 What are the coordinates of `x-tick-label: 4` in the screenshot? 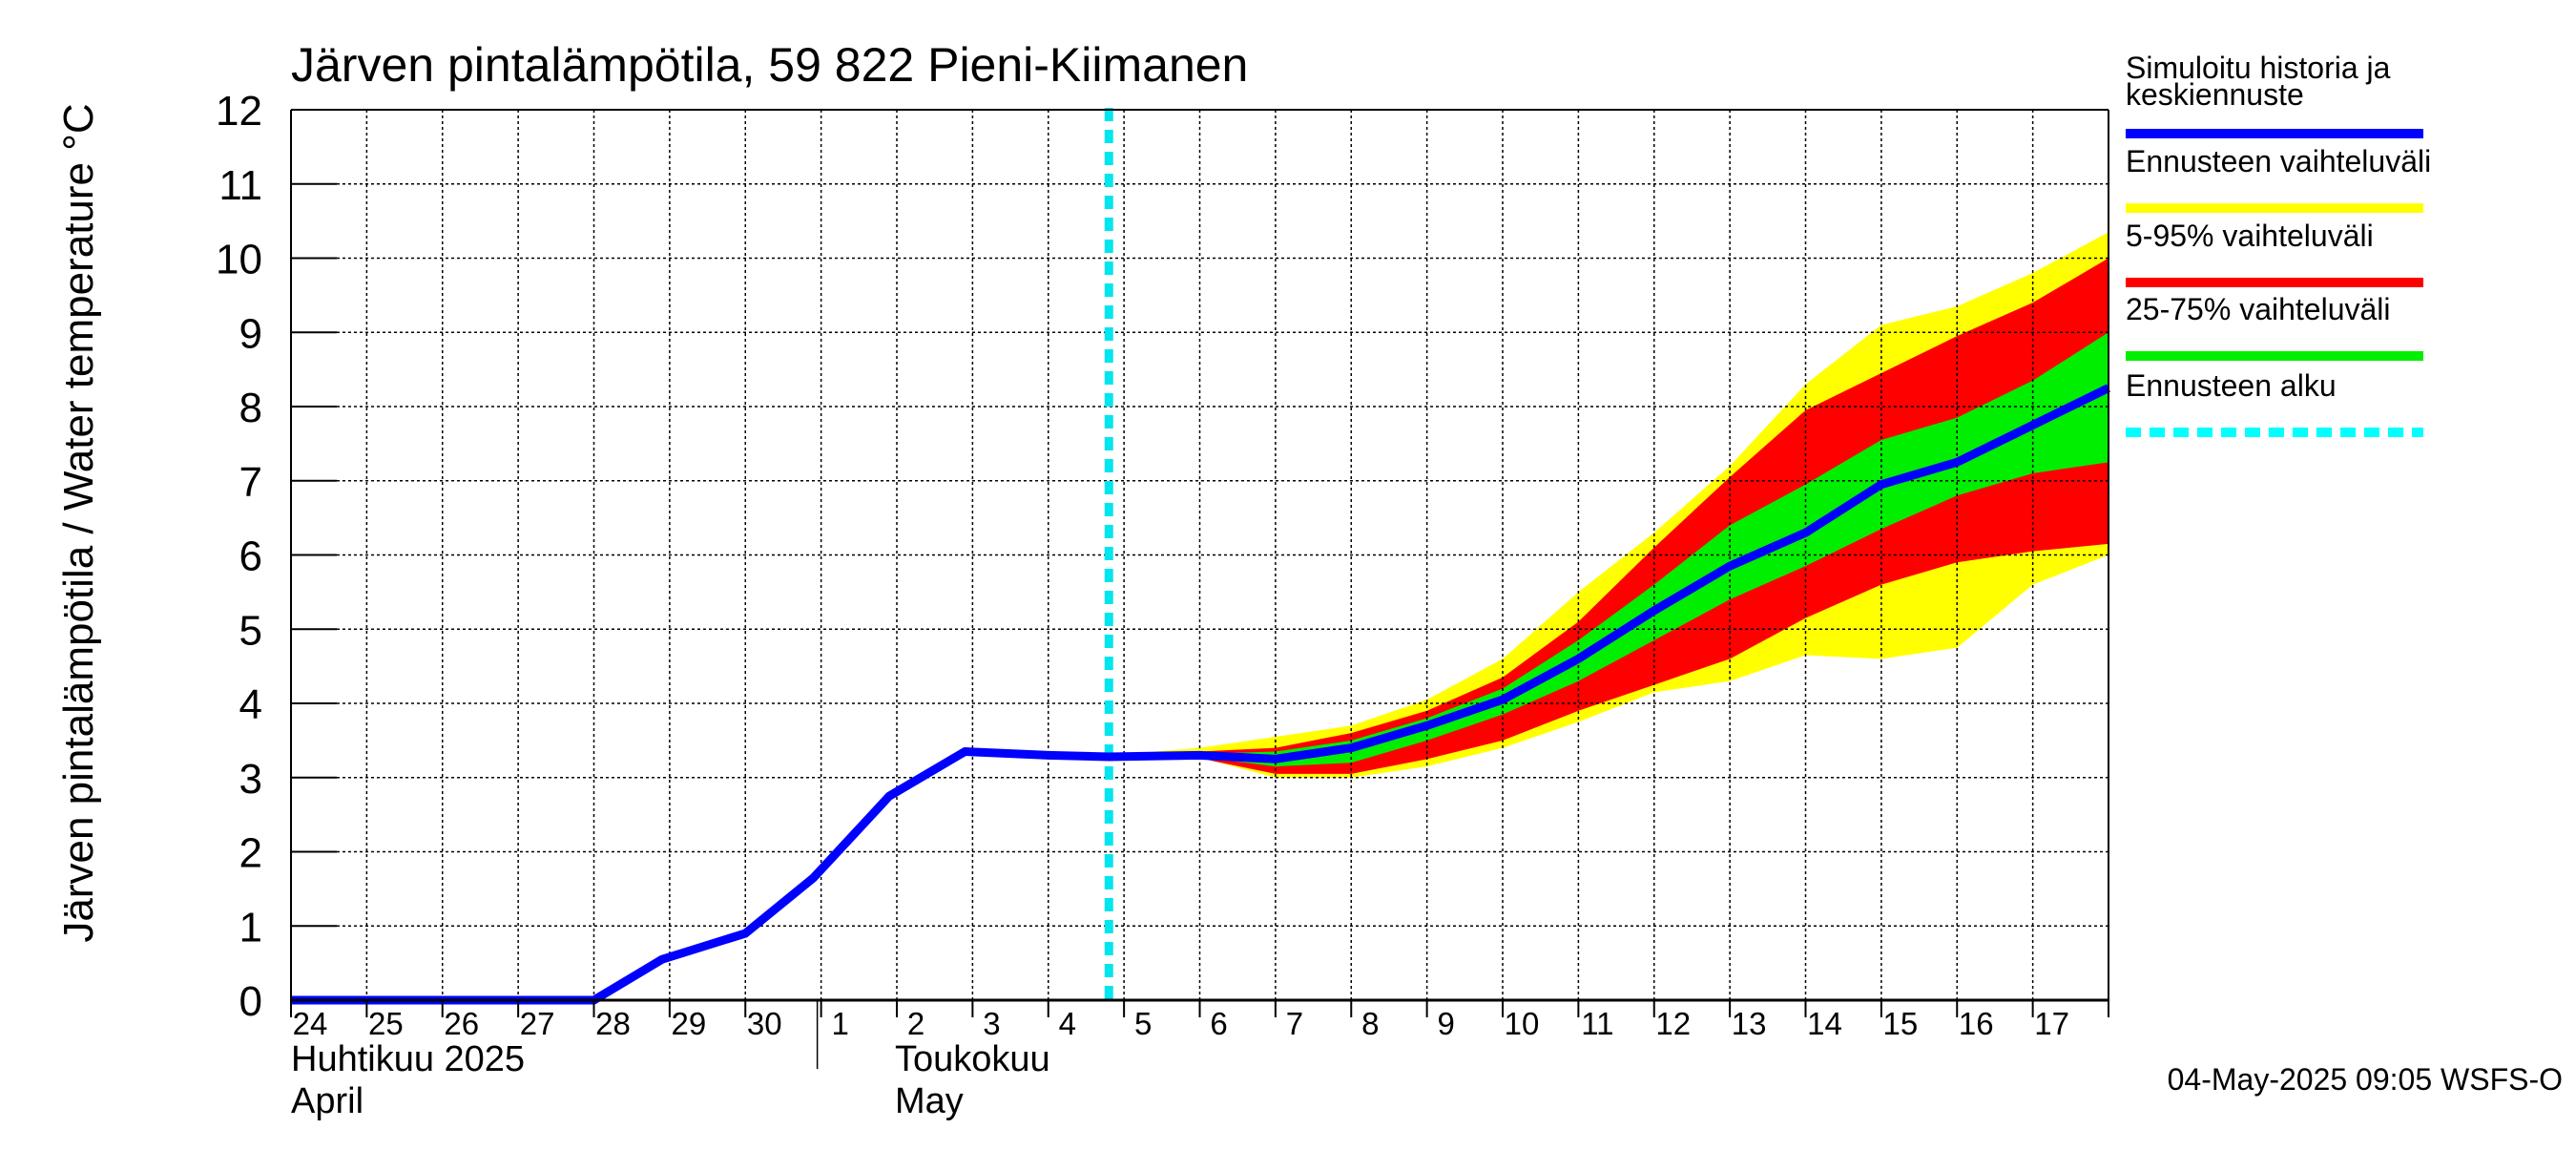 It's located at (1067, 1024).